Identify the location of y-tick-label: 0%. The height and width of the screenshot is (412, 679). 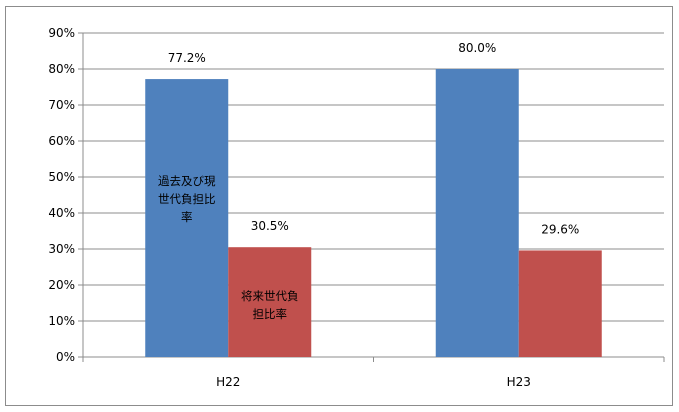
(65, 357).